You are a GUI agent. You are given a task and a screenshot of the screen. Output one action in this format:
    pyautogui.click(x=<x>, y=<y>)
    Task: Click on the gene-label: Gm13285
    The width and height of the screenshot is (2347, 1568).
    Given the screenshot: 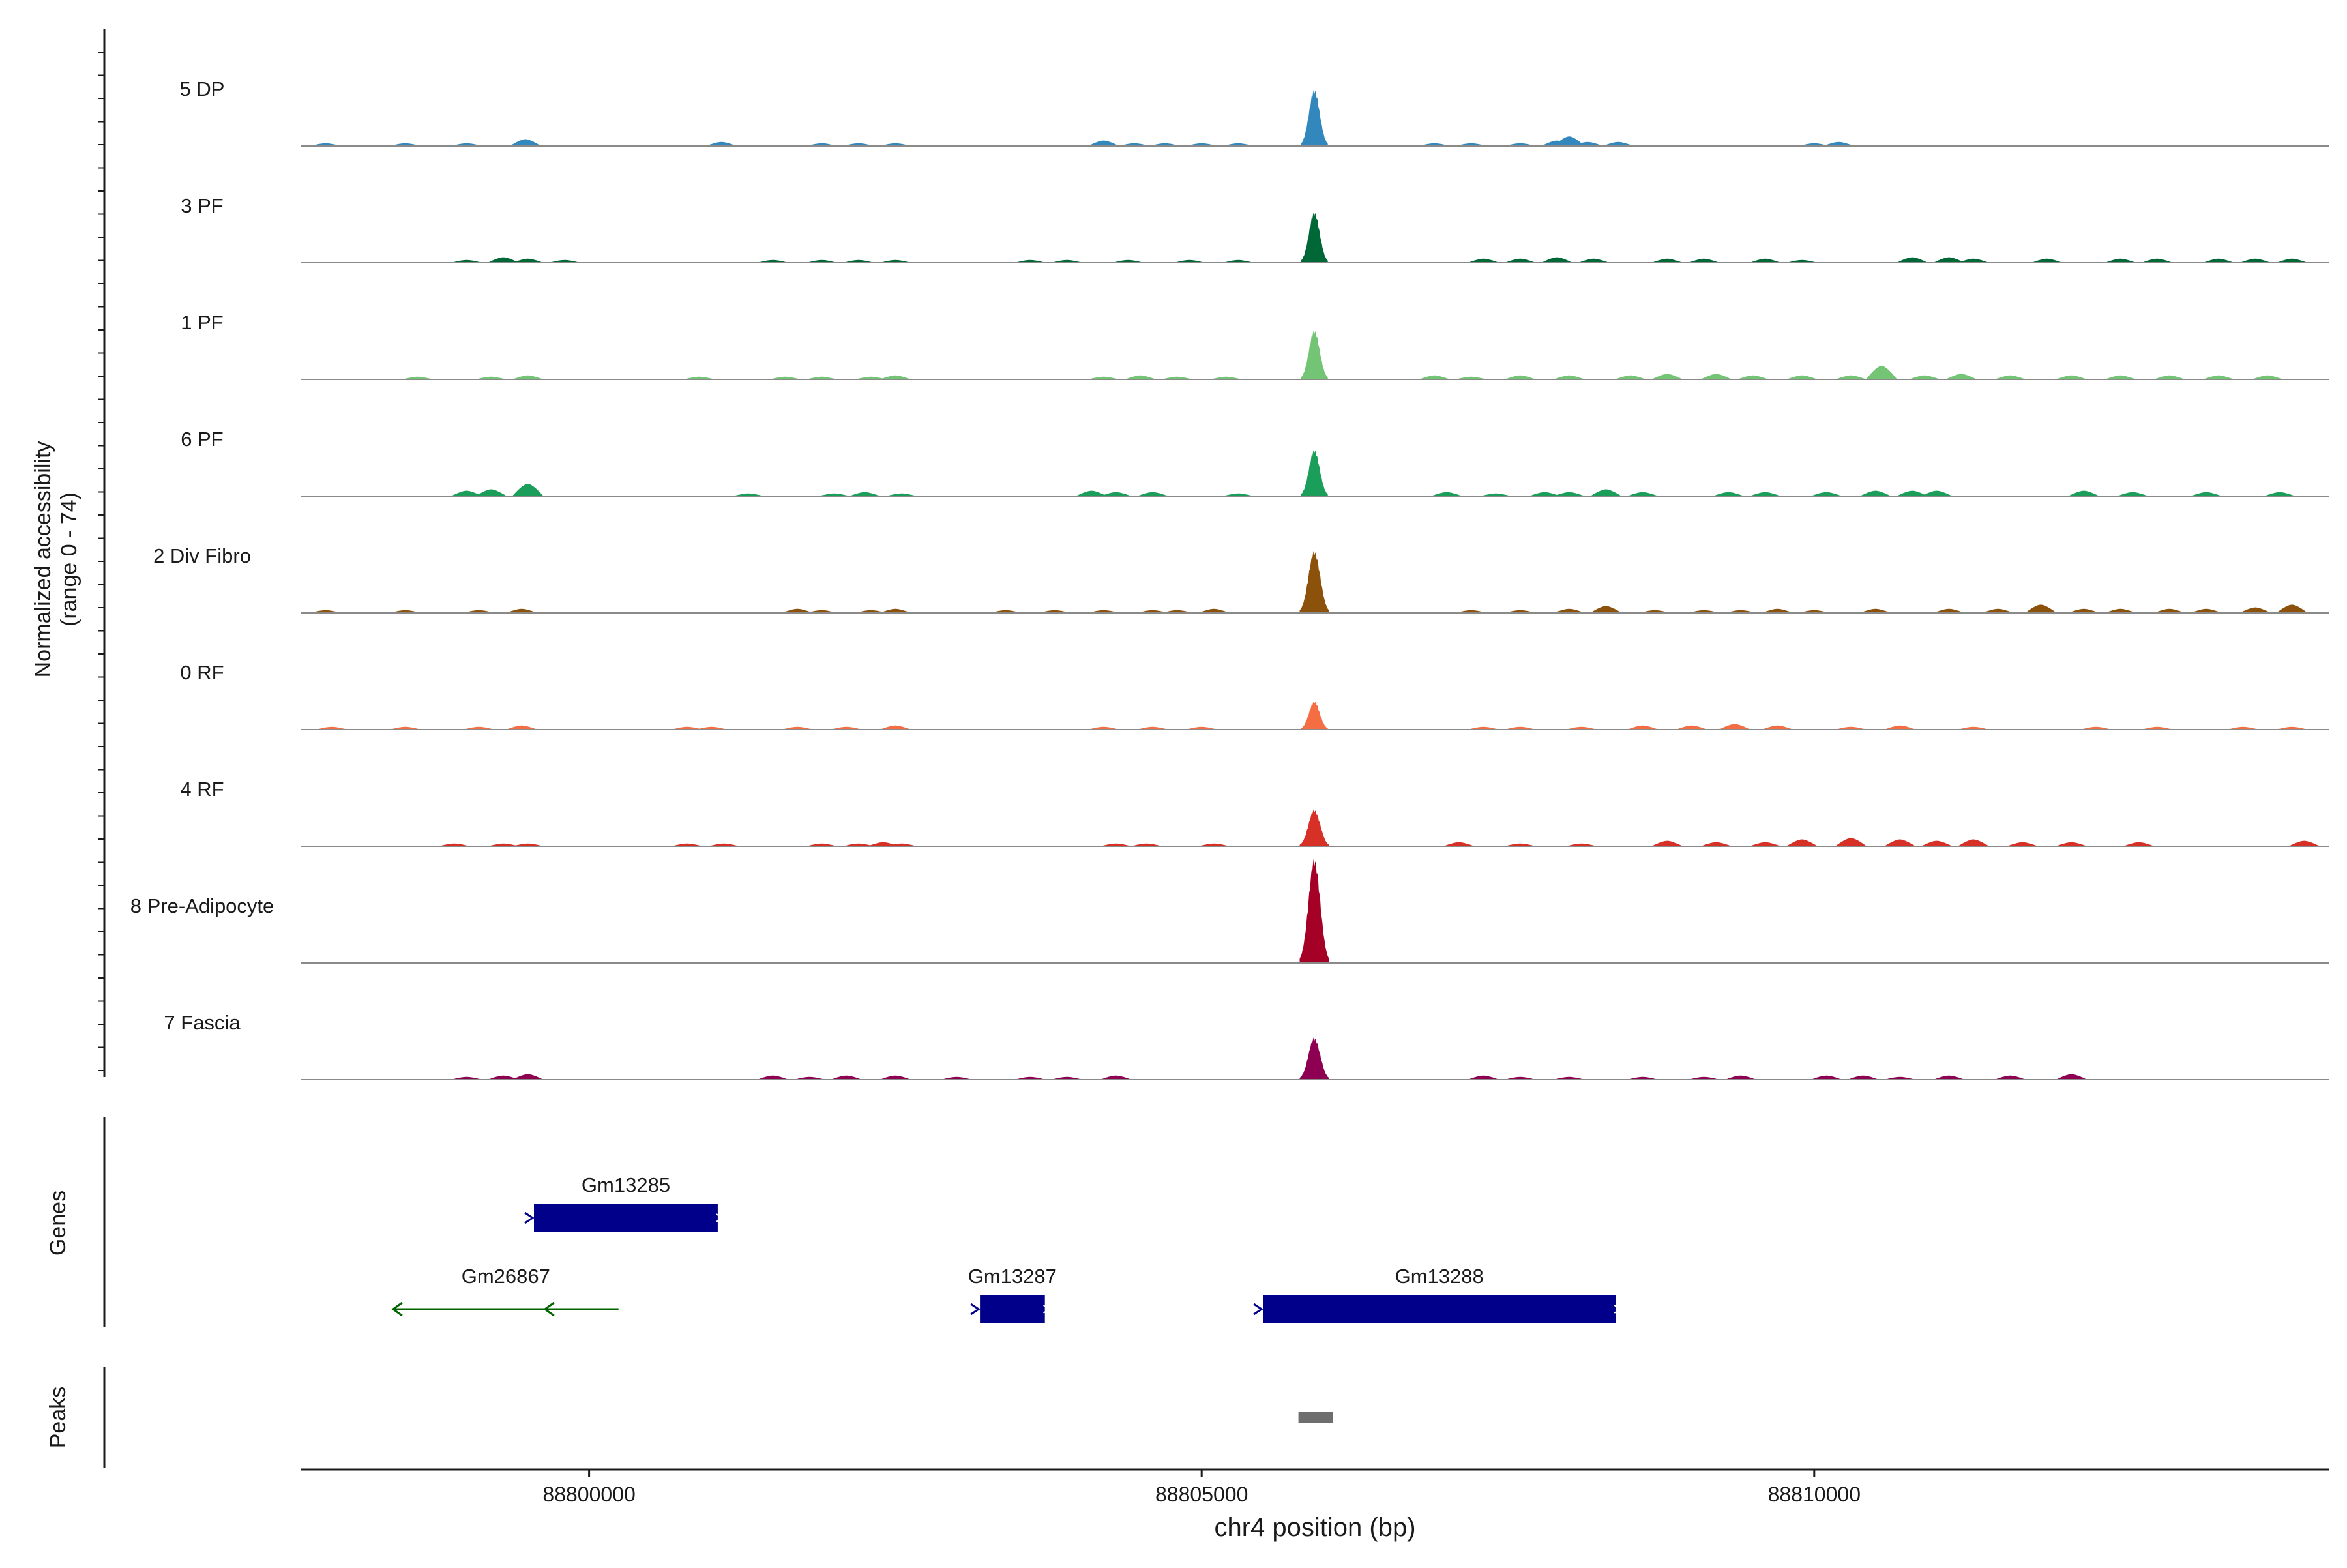 What is the action you would take?
    pyautogui.click(x=626, y=1185)
    